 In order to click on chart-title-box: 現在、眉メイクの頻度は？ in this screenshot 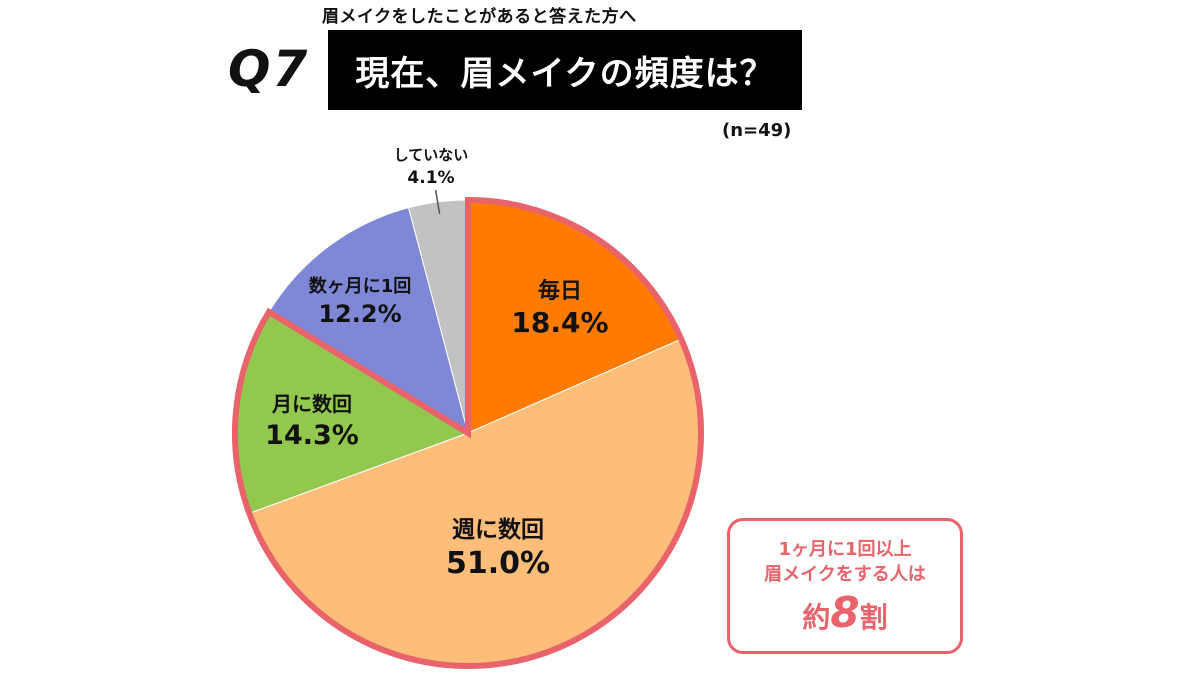, I will do `click(565, 70)`.